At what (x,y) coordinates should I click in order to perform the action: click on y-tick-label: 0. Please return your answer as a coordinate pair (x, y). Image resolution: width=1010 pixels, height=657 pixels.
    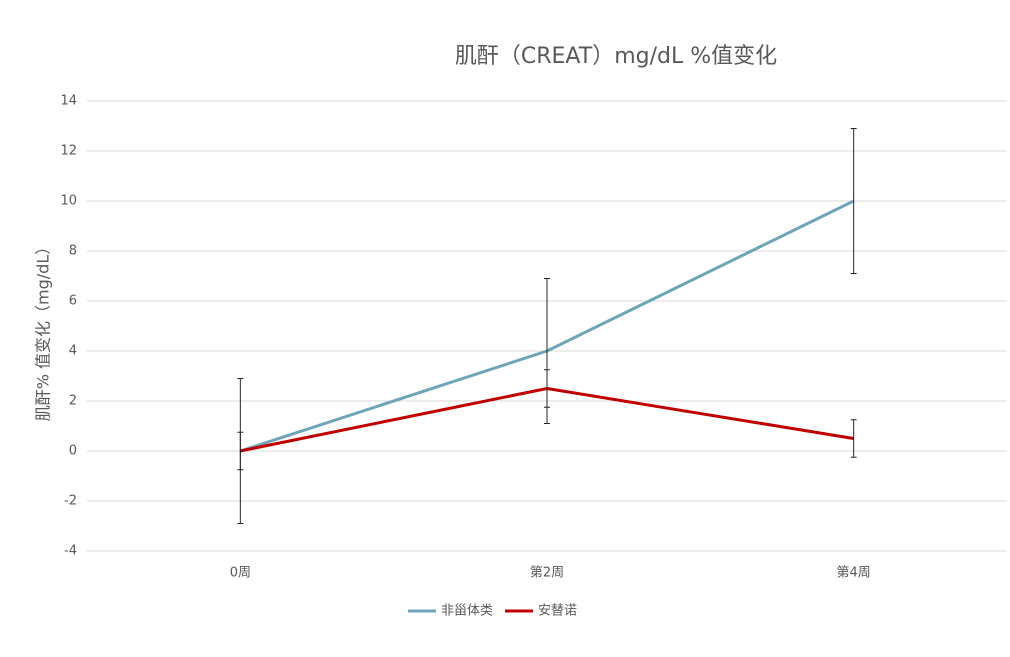
    Looking at the image, I should click on (73, 451).